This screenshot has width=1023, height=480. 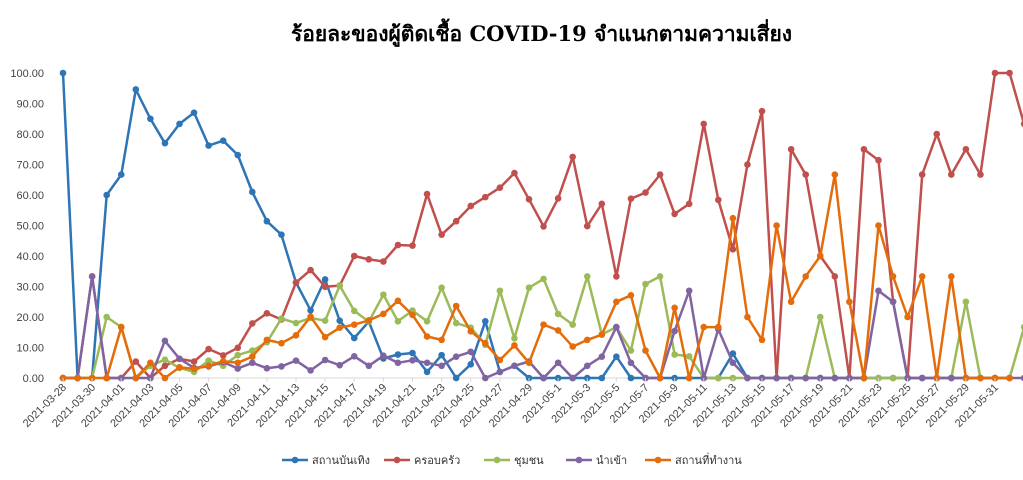 What do you see at coordinates (514, 460) in the screenshot?
I see `legend-item: ชุมชน` at bounding box center [514, 460].